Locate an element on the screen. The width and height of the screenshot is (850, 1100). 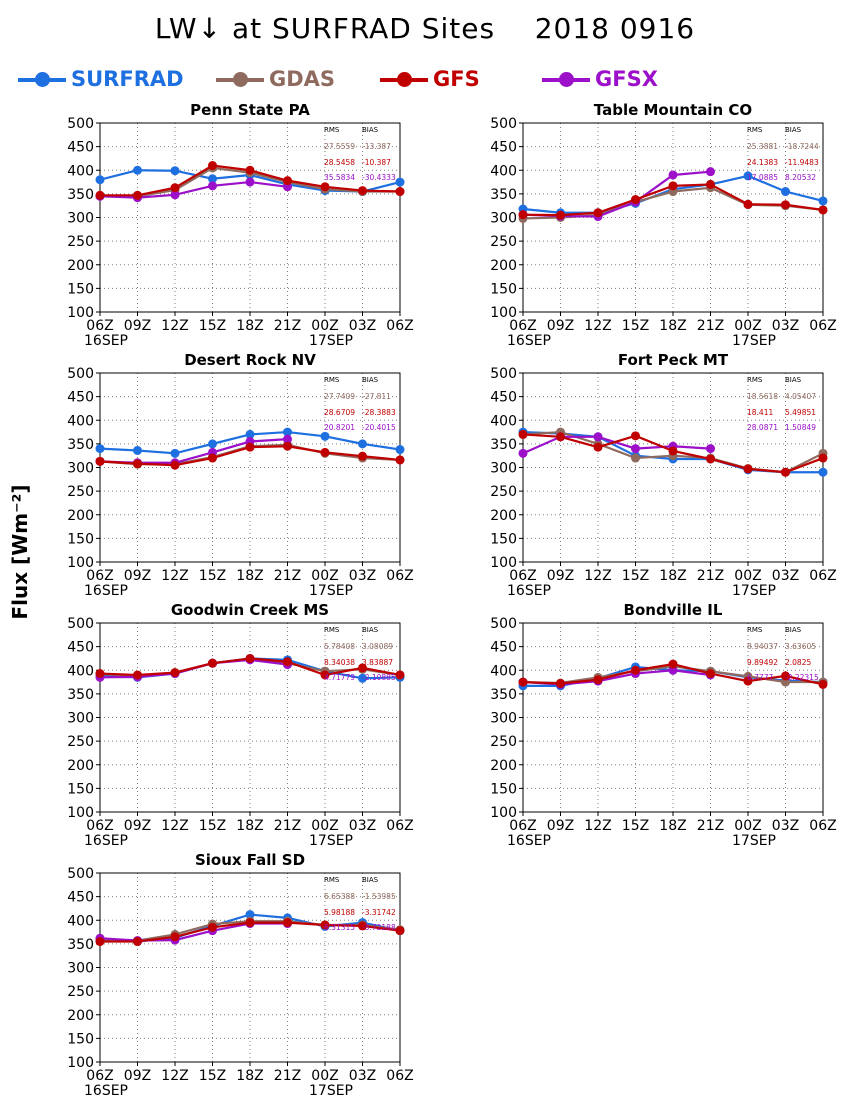
x-tick-label: 12Z is located at coordinates (597, 826).